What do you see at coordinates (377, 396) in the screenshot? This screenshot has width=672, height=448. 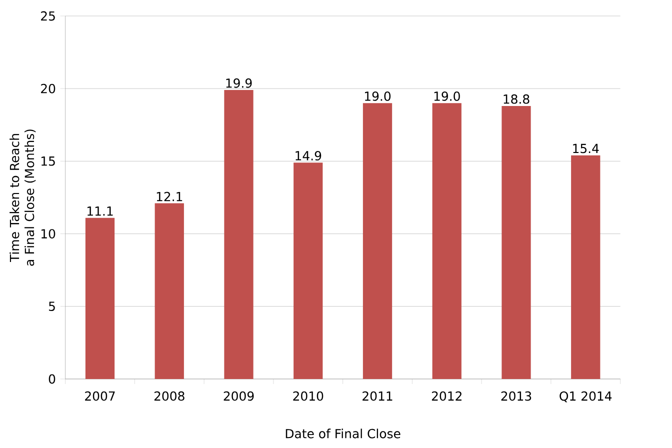 I see `x-tick-label: 2011` at bounding box center [377, 396].